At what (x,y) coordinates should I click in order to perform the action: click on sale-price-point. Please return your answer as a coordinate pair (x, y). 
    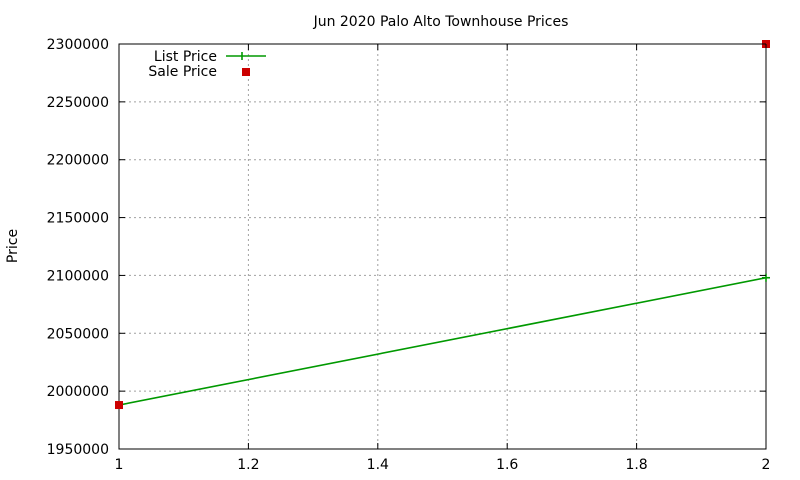
    Looking at the image, I should click on (119, 405).